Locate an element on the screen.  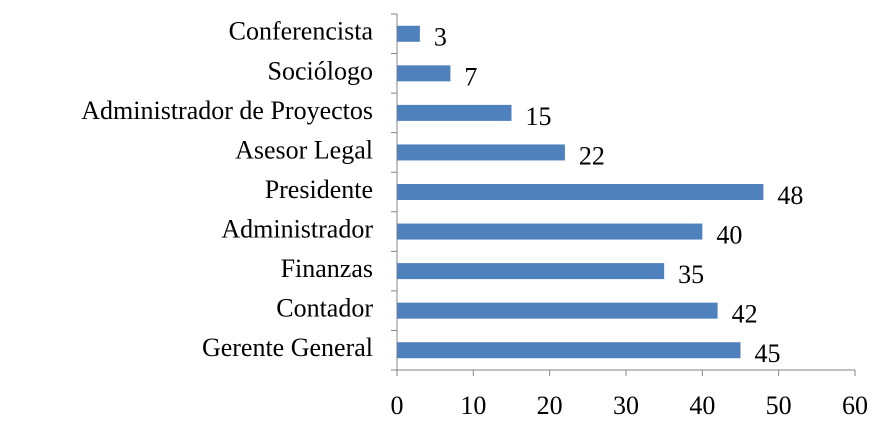
data-label: 40 is located at coordinates (729, 235).